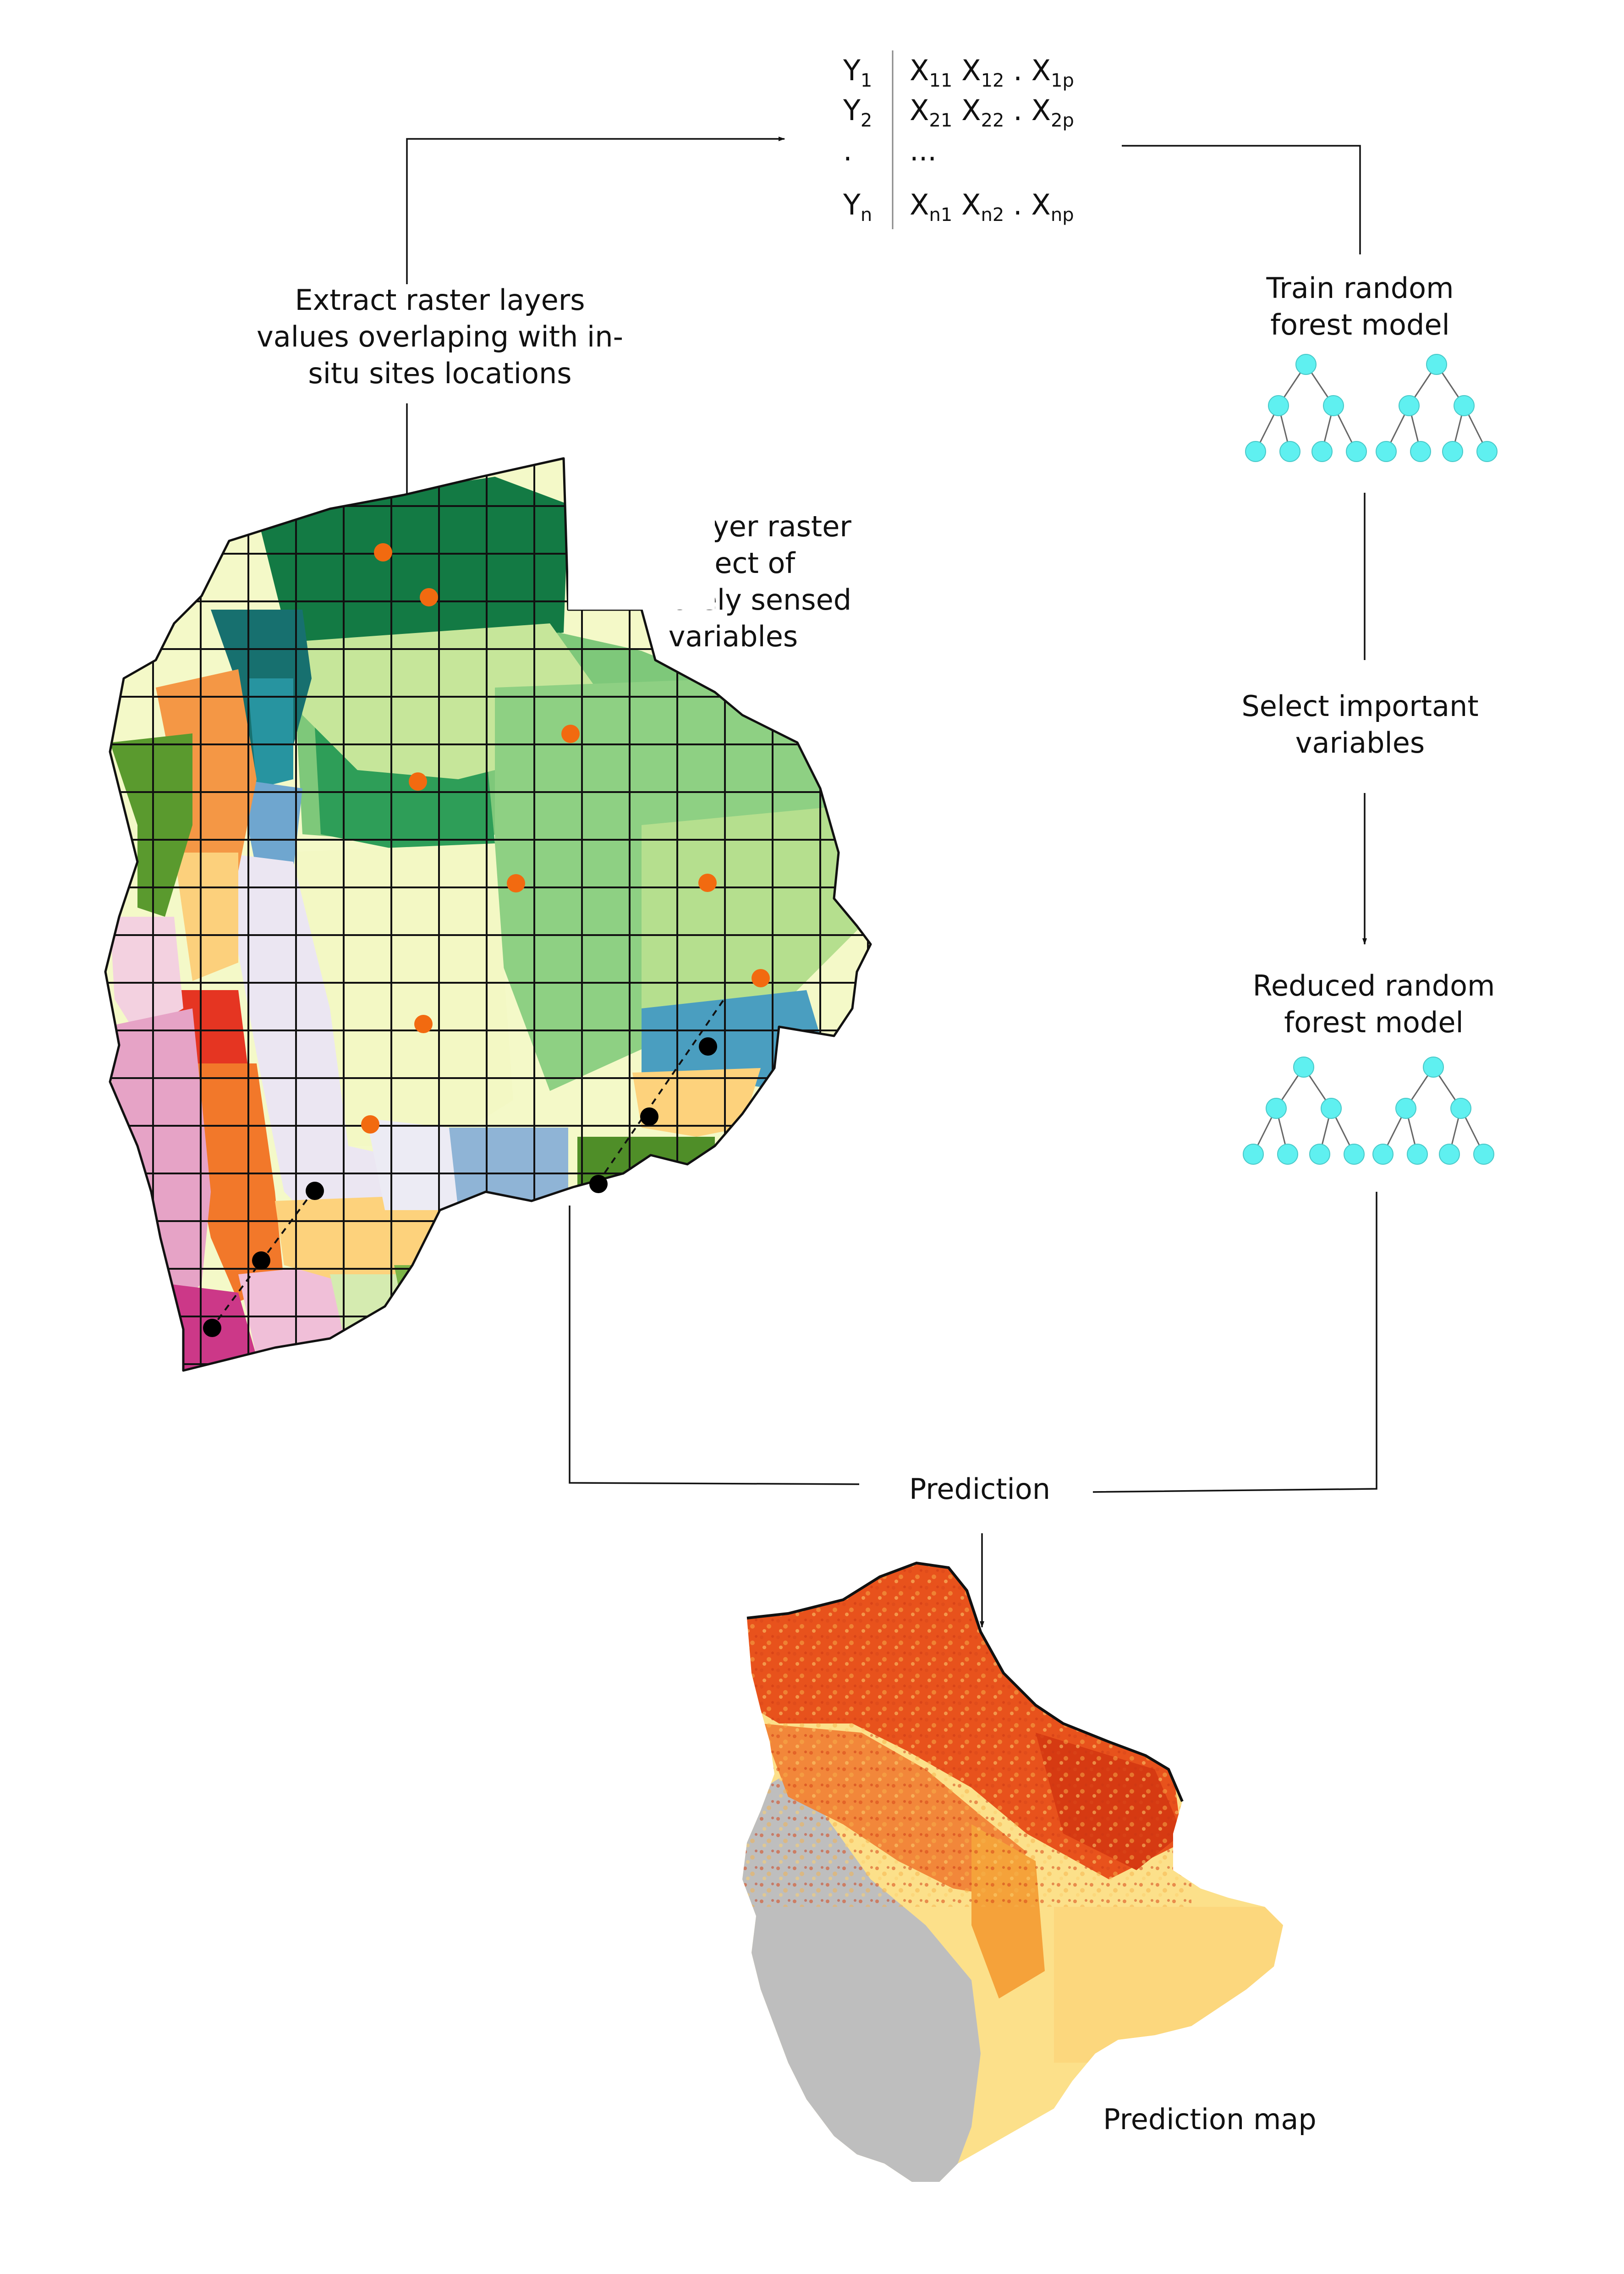 This screenshot has height=2274, width=1624. I want to click on matrix-row-values: X11 X12 . X1p, so click(992, 73).